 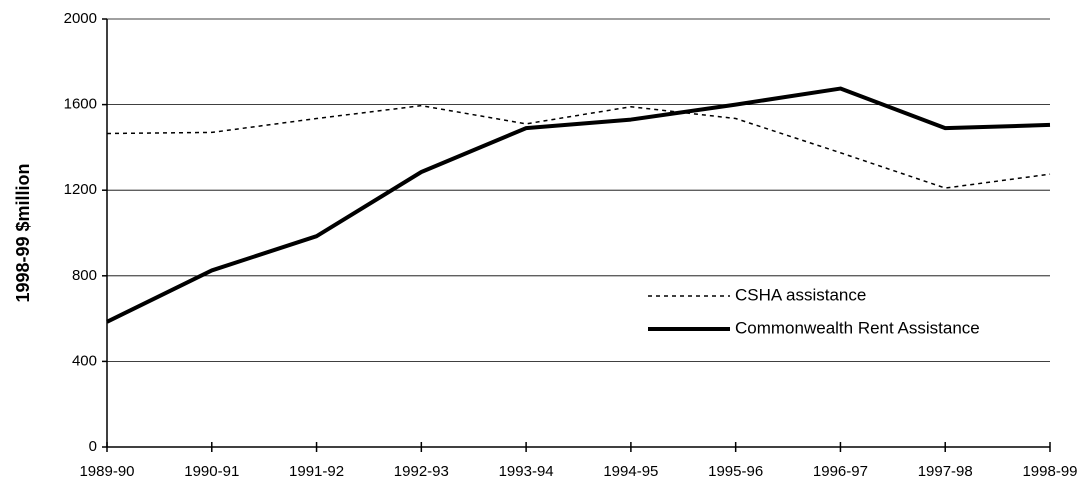 What do you see at coordinates (80, 189) in the screenshot?
I see `y-tick-label: 1200` at bounding box center [80, 189].